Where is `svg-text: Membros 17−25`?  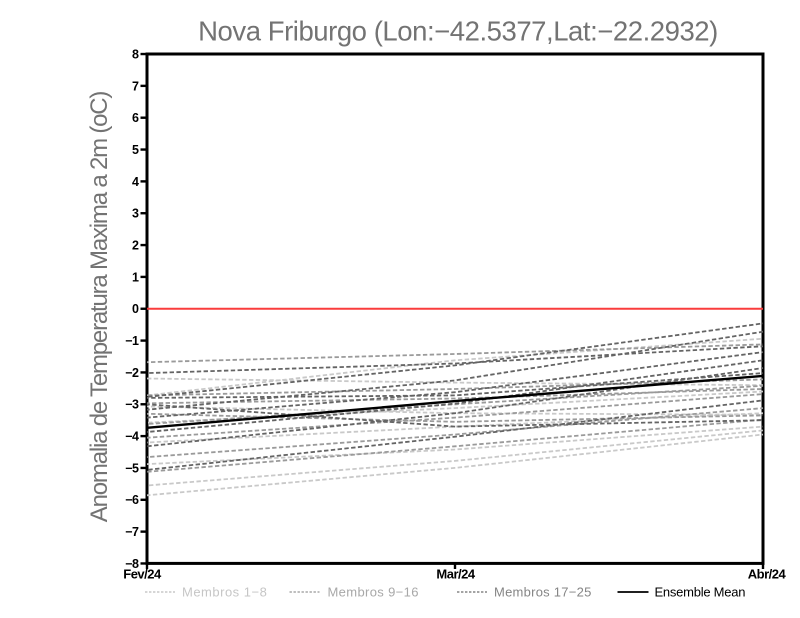 svg-text: Membros 17−25 is located at coordinates (543, 592).